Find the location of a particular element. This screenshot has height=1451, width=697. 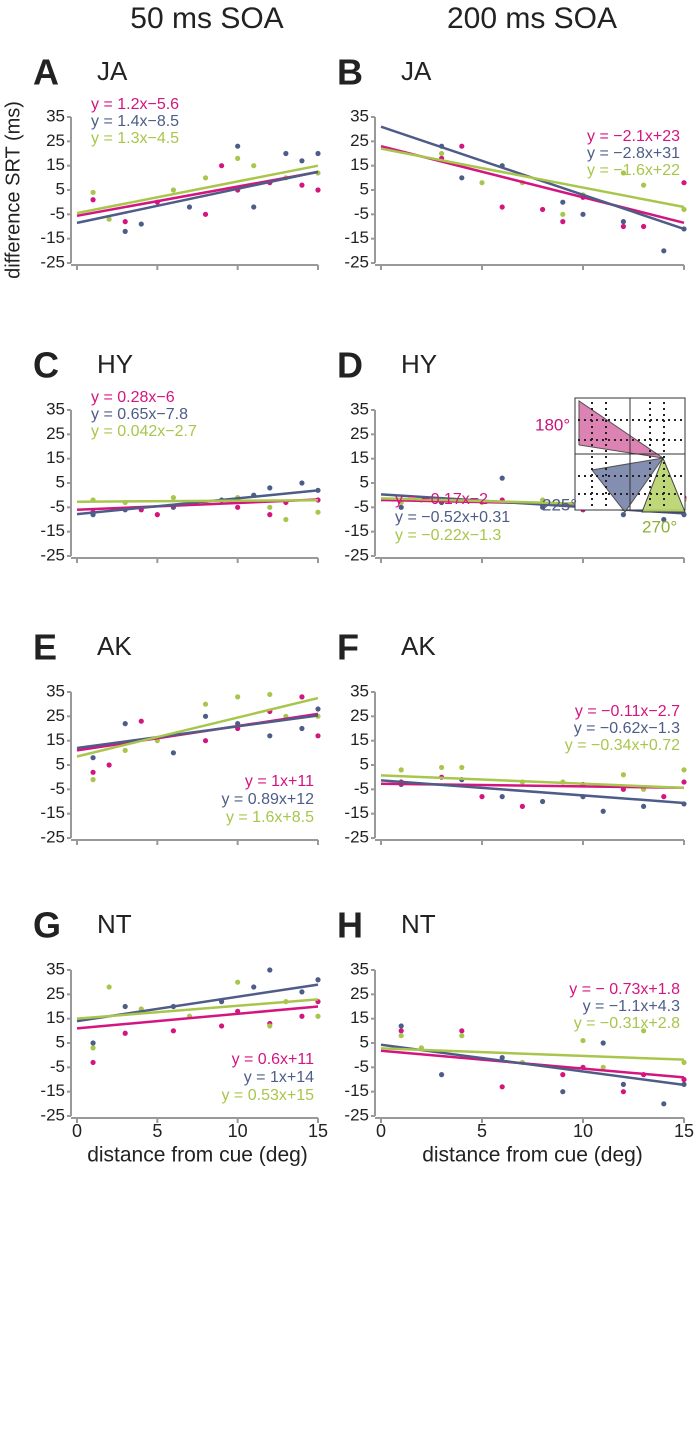

x-tick-label: 15 is located at coordinates (684, 1131).